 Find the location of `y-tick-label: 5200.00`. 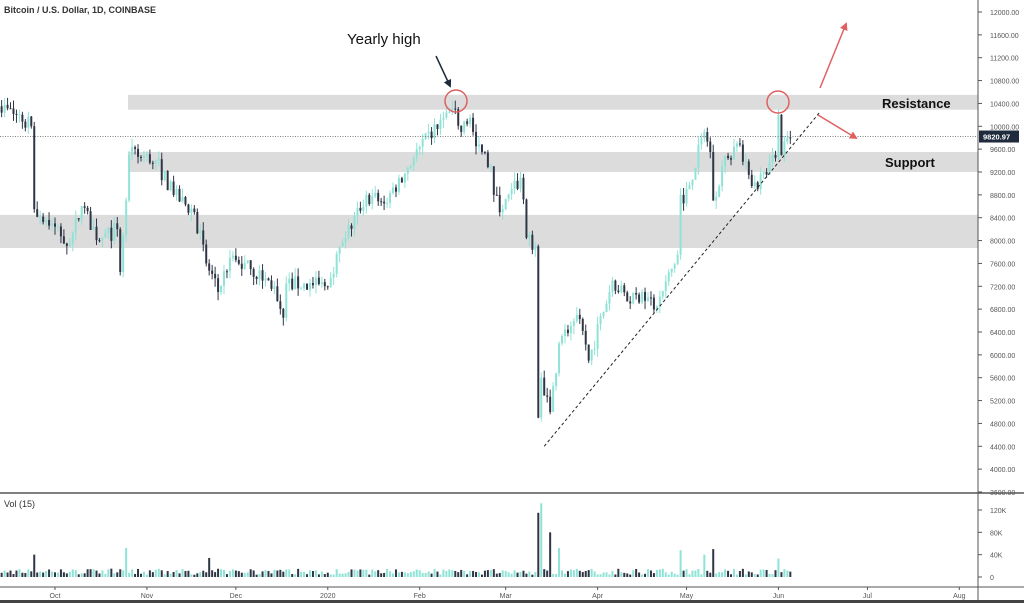

y-tick-label: 5200.00 is located at coordinates (1002, 402).